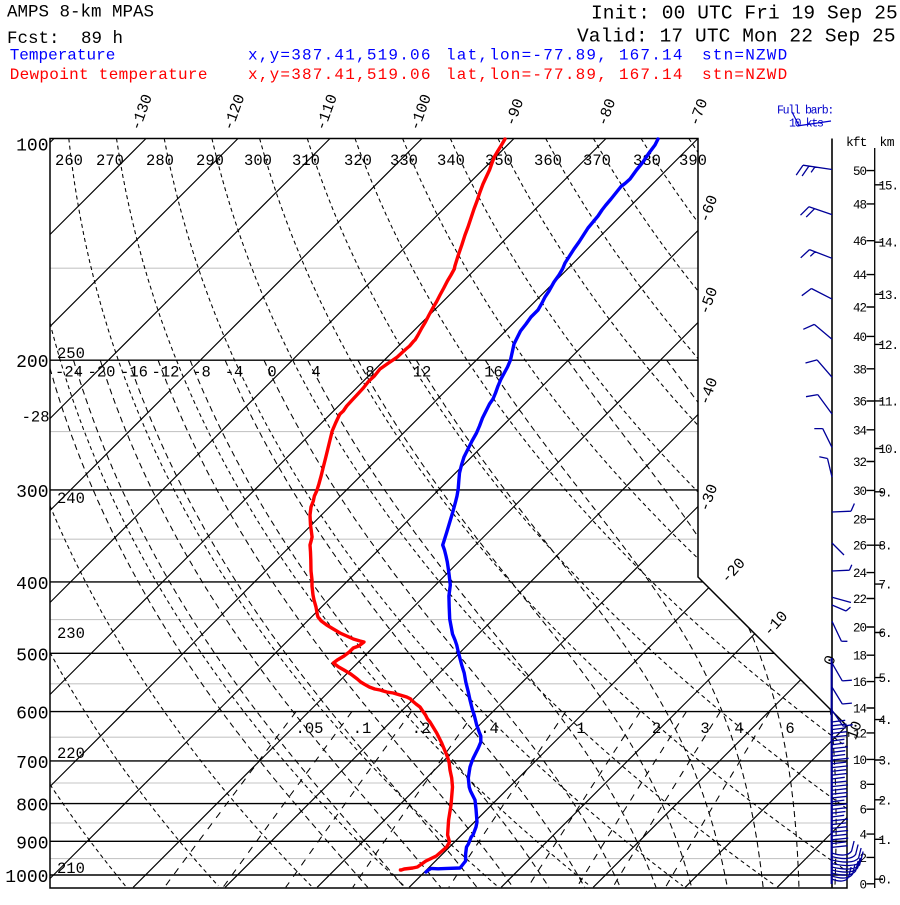  I want to click on svg-text: 9., so click(885, 493).